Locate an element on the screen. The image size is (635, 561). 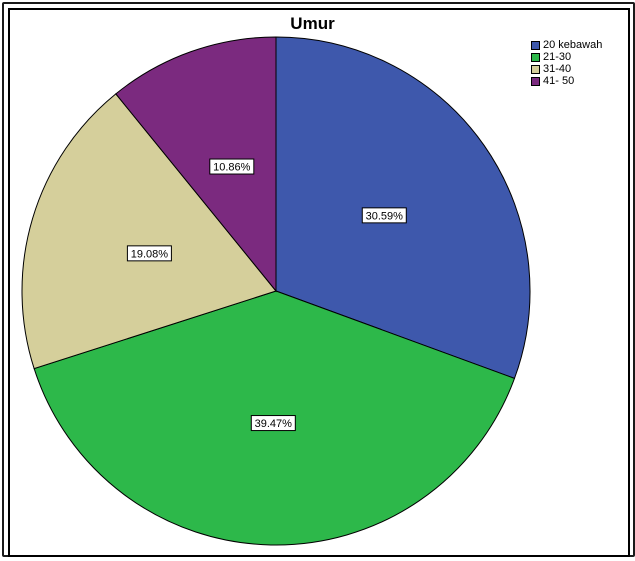
legend-label: 31-40 is located at coordinates (557, 69).